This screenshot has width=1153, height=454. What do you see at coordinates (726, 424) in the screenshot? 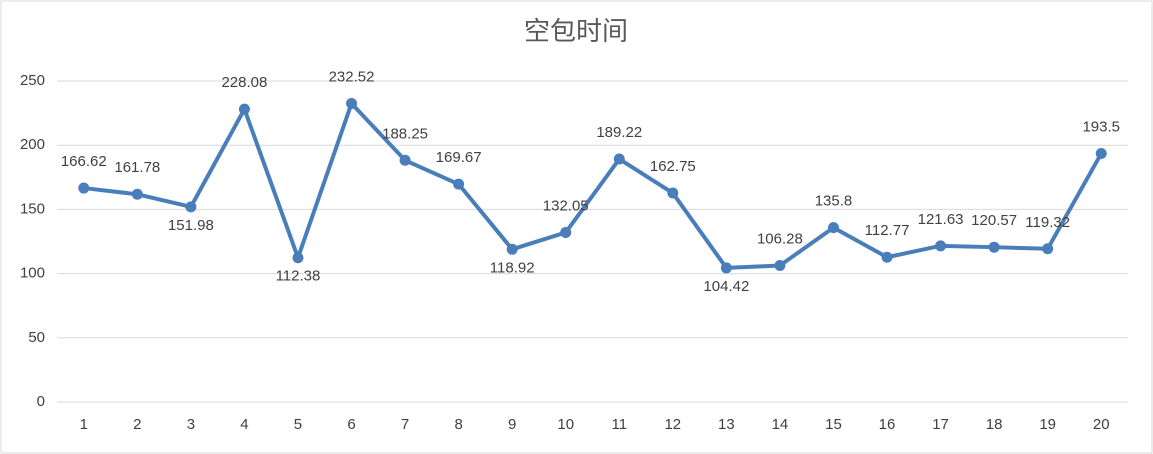
I see `x-tick-label: 13` at bounding box center [726, 424].